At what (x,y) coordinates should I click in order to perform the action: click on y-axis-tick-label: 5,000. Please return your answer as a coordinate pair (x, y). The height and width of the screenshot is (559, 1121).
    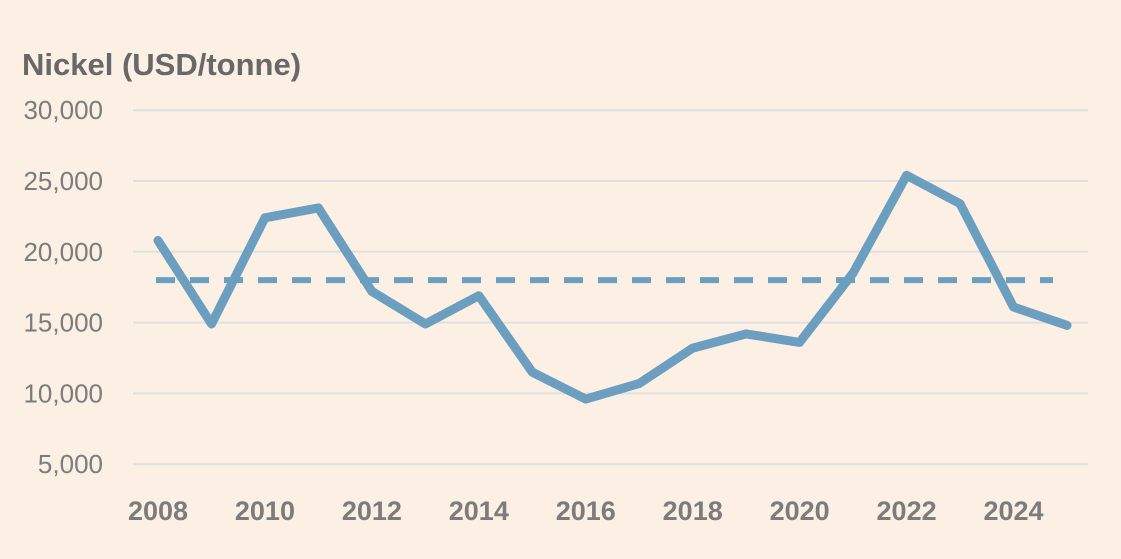
    Looking at the image, I should click on (70, 464).